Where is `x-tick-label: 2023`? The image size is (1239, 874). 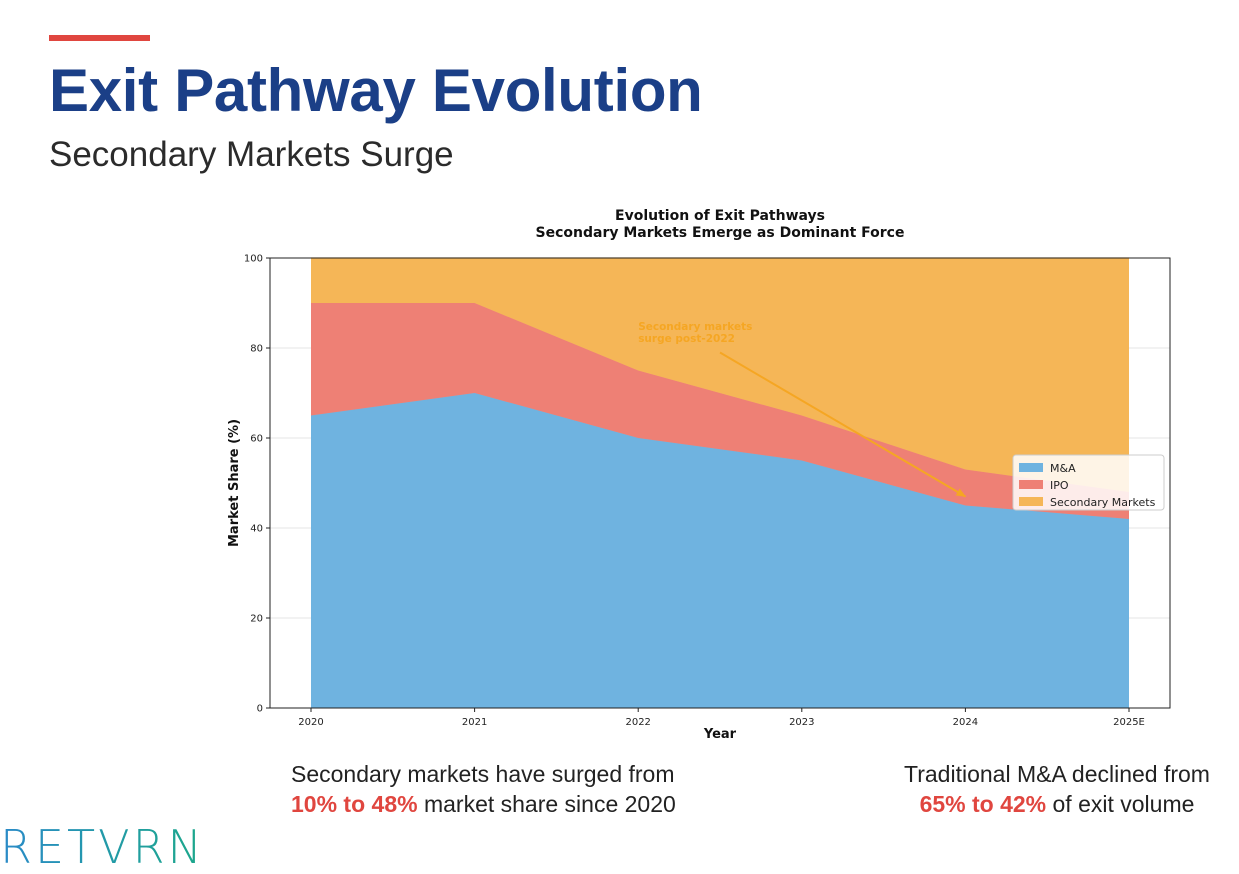
x-tick-label: 2023 is located at coordinates (801, 722).